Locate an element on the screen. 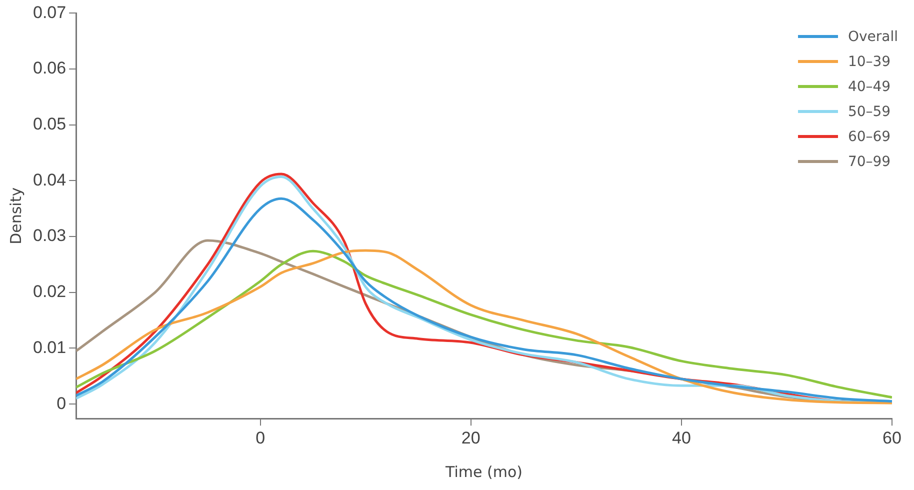 The width and height of the screenshot is (914, 490). y-tick-label: 0 is located at coordinates (61, 403).